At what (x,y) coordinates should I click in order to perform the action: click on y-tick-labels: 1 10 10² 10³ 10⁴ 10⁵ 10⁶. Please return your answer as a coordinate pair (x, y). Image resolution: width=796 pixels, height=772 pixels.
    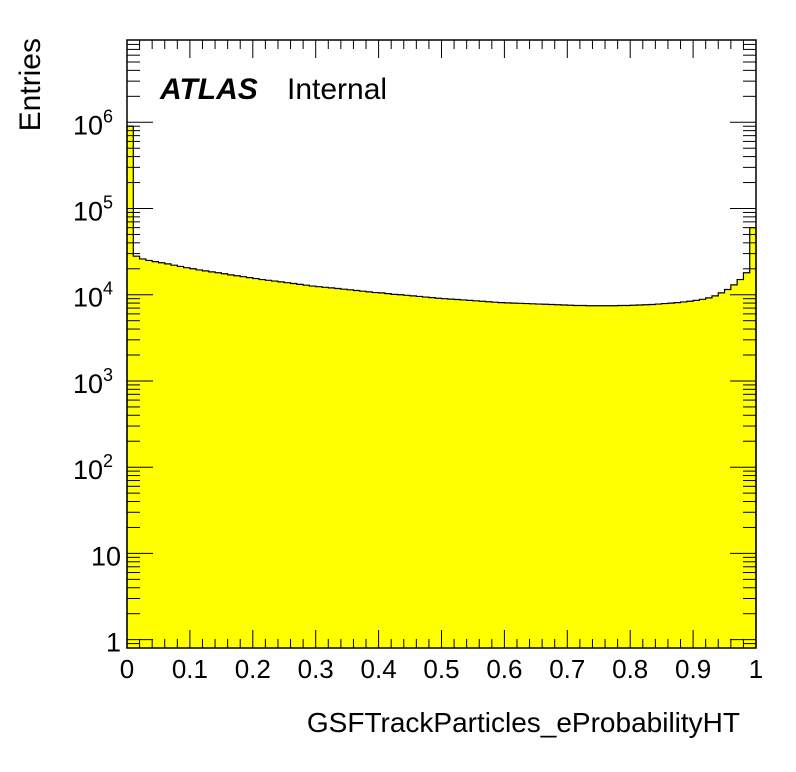
    Looking at the image, I should click on (97, 381).